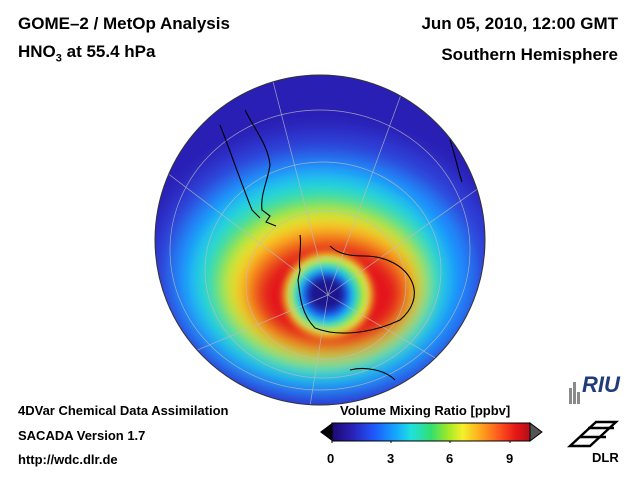 The image size is (640, 480). I want to click on riu-logo-icon, so click(574, 393).